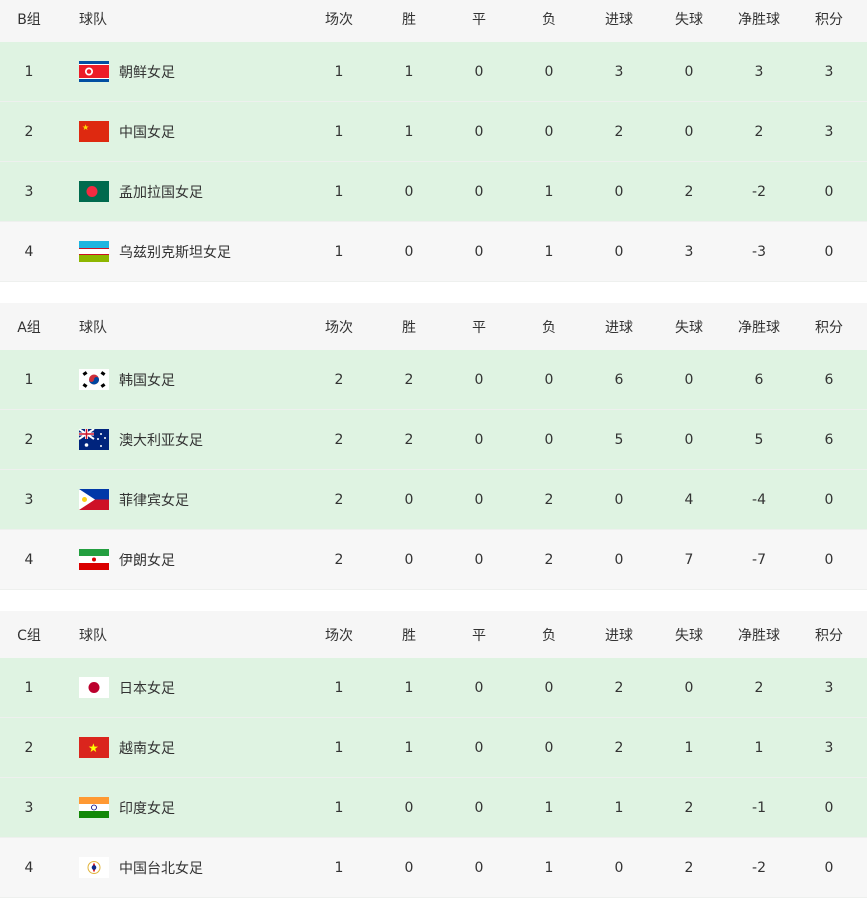 The width and height of the screenshot is (867, 898). What do you see at coordinates (829, 439) in the screenshot?
I see `stat-pts: 6` at bounding box center [829, 439].